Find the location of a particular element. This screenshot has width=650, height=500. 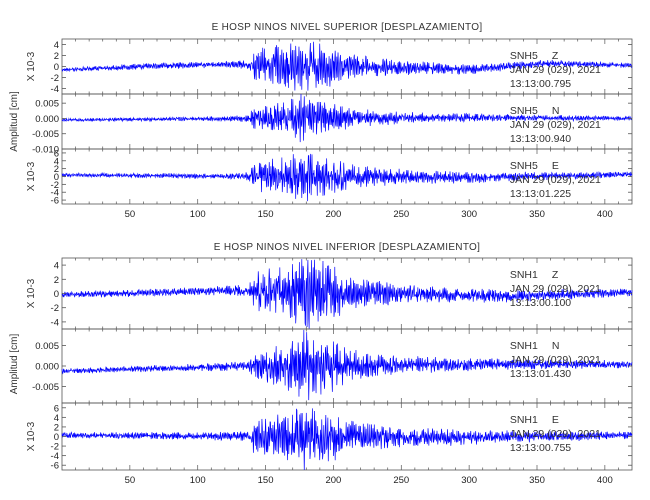

station-label: SNH1 E is located at coordinates (534, 420).